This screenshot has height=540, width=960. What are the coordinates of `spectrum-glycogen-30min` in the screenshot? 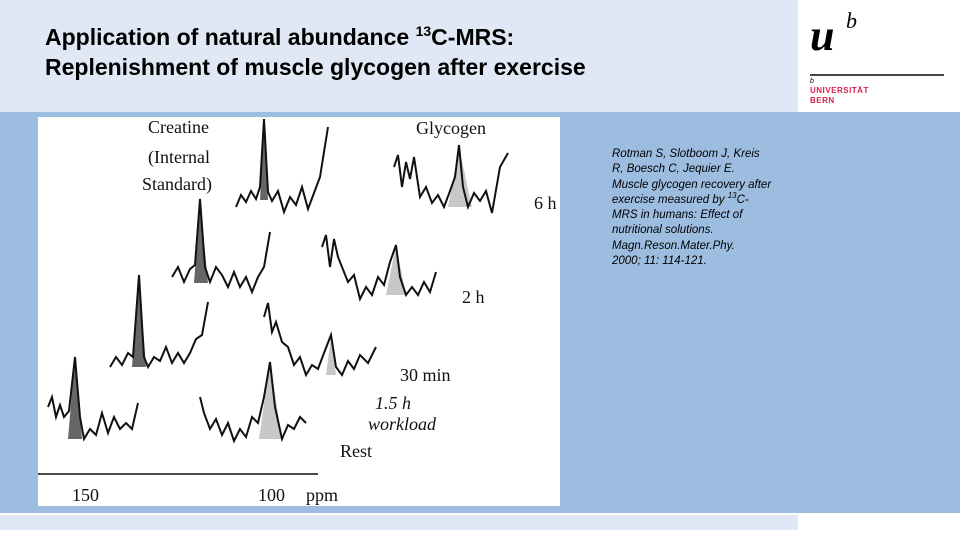 It's located at (320, 340).